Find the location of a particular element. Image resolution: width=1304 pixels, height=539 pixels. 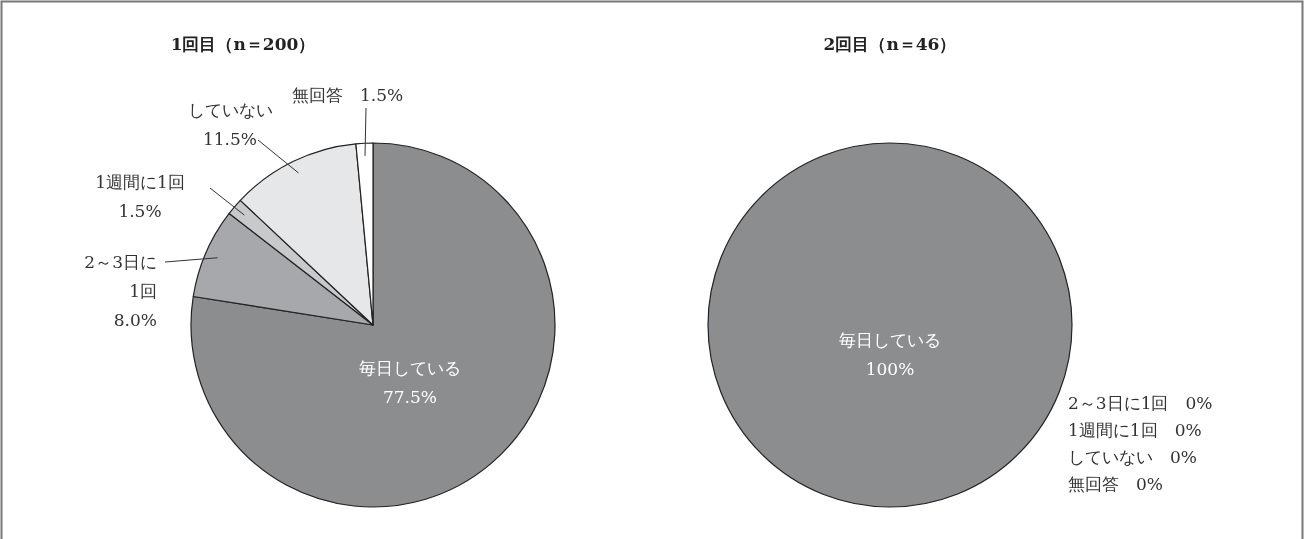

slice-label: 無回答 1.5% is located at coordinates (348, 95).